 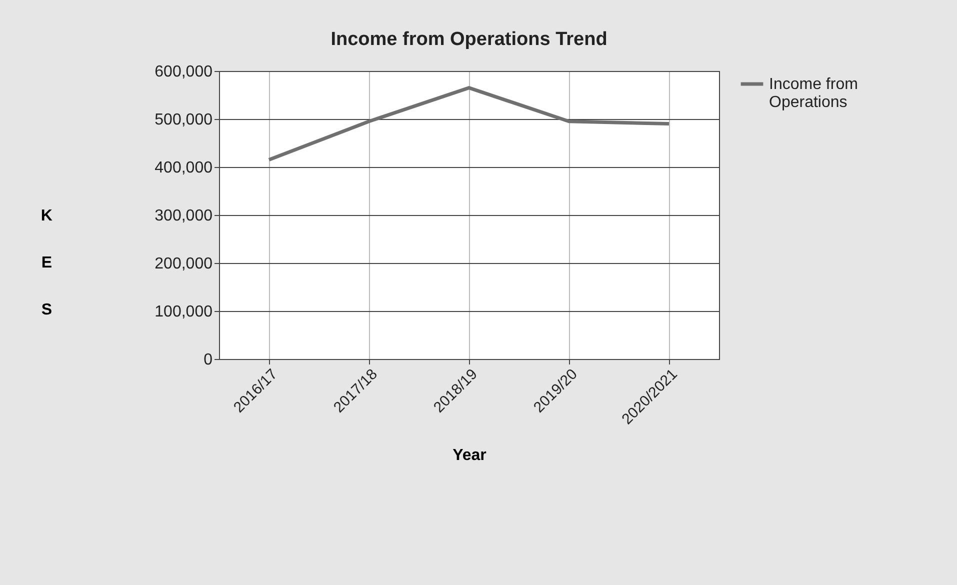 I want to click on y-tick-label: 100,000, so click(x=183, y=312).